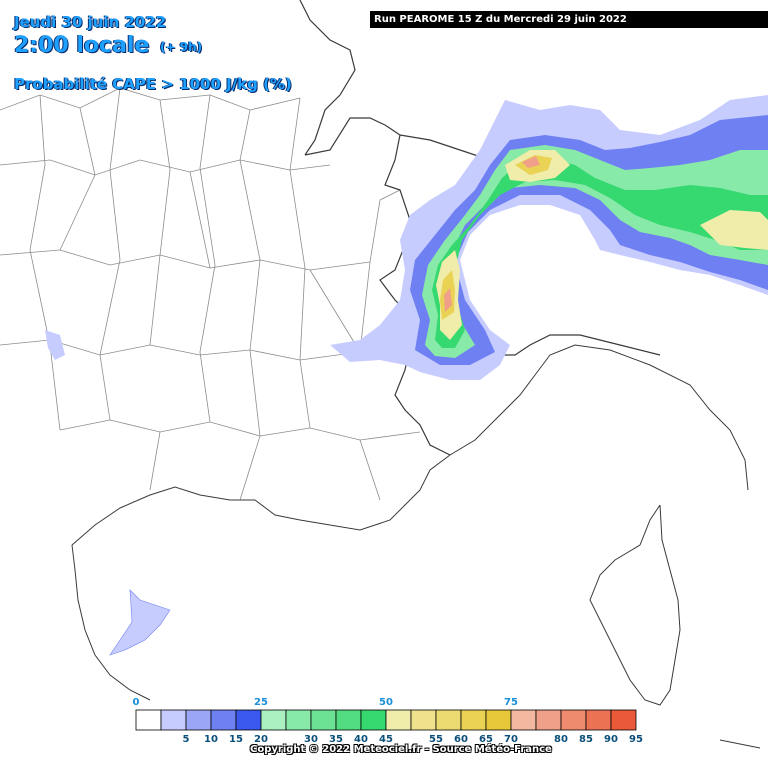 The width and height of the screenshot is (768, 768). What do you see at coordinates (140, 622) in the screenshot?
I see `lake` at bounding box center [140, 622].